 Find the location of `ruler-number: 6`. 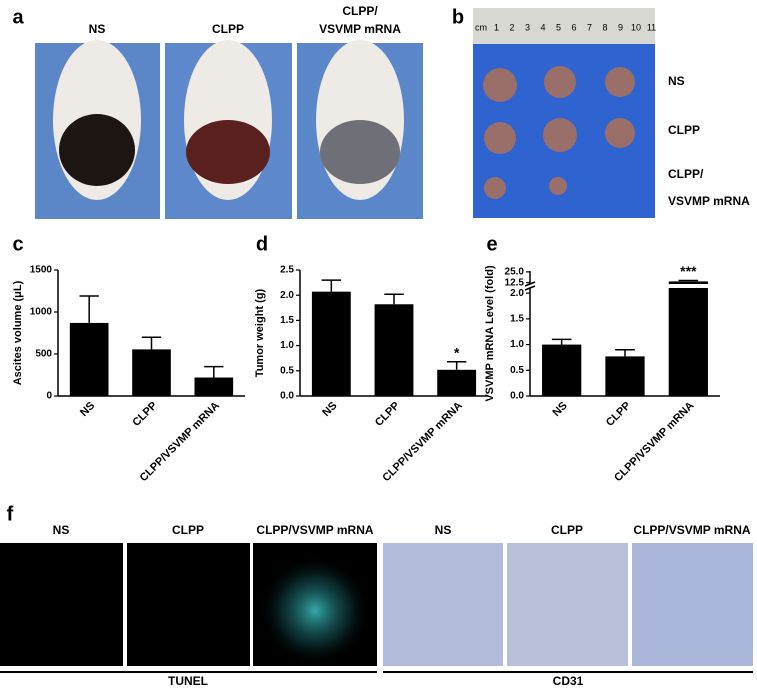

ruler-number: 6 is located at coordinates (573, 27).